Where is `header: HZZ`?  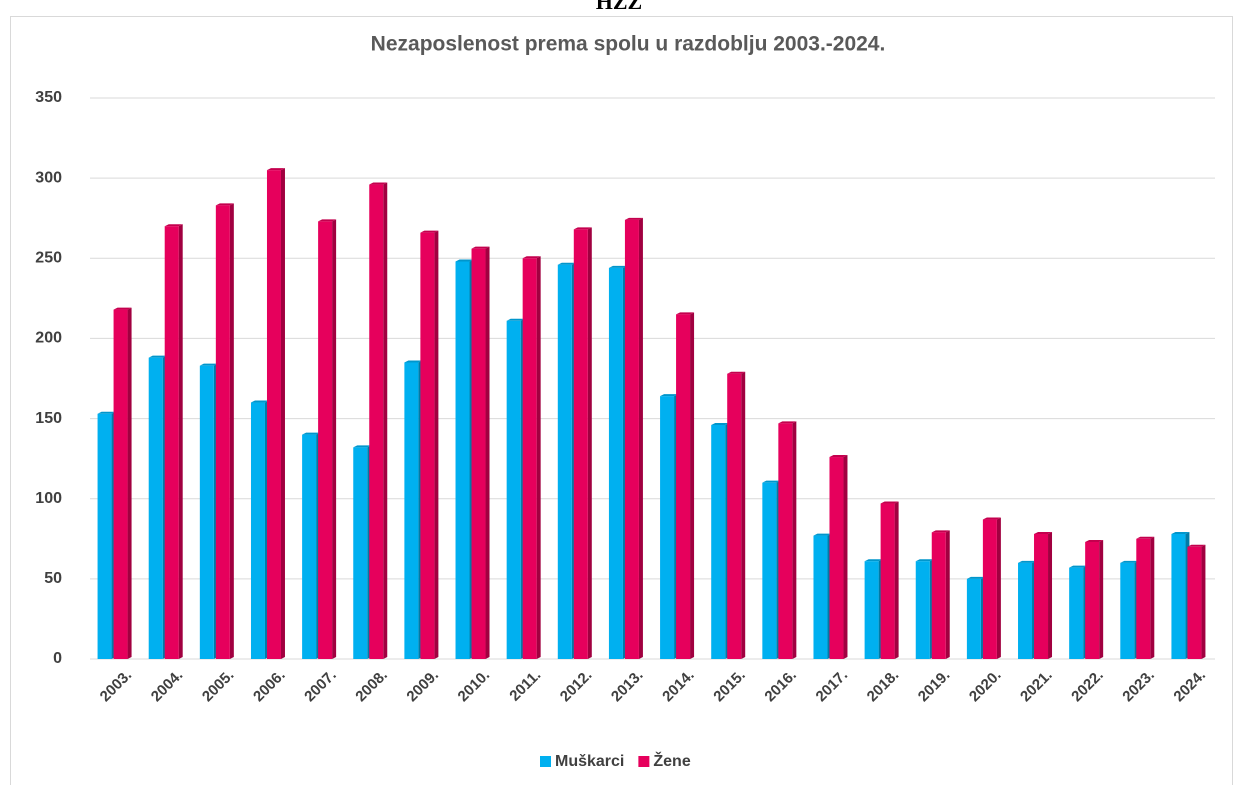
header: HZZ is located at coordinates (619, 7).